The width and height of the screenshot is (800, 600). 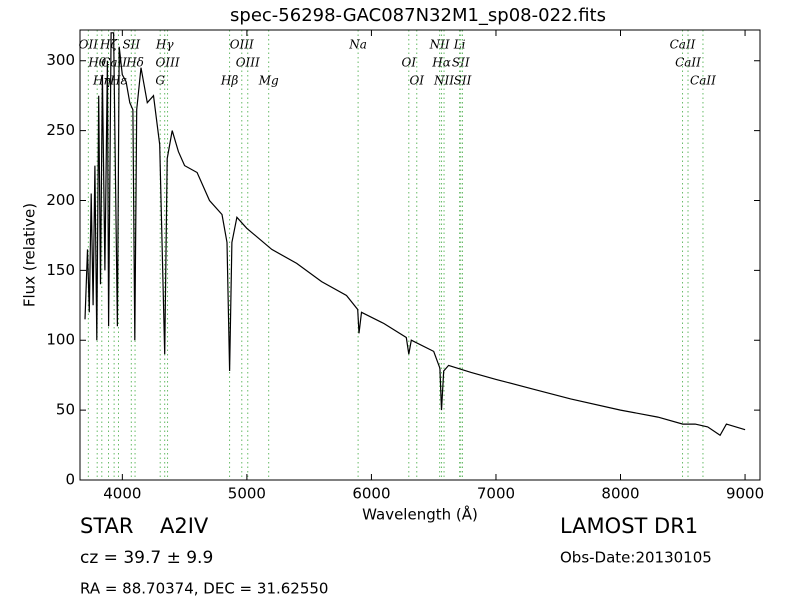 I want to click on x-tick-label: 5000, so click(x=247, y=494).